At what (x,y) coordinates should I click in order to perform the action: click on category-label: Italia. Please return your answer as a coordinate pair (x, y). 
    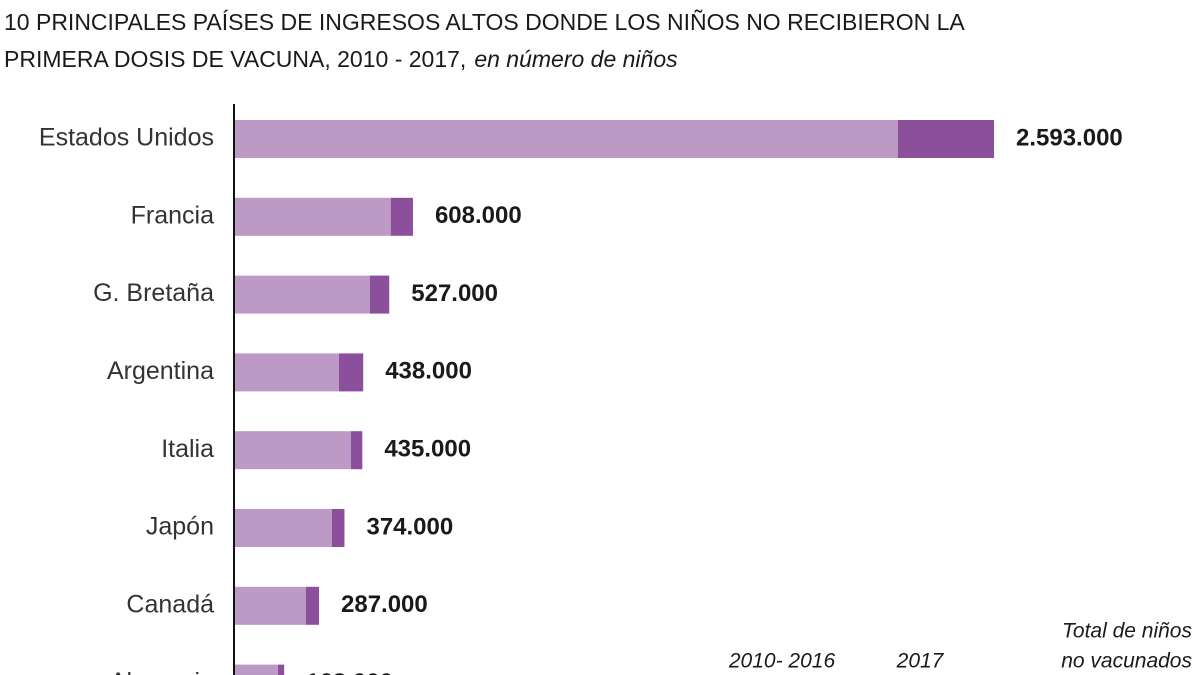
    Looking at the image, I should click on (187, 449).